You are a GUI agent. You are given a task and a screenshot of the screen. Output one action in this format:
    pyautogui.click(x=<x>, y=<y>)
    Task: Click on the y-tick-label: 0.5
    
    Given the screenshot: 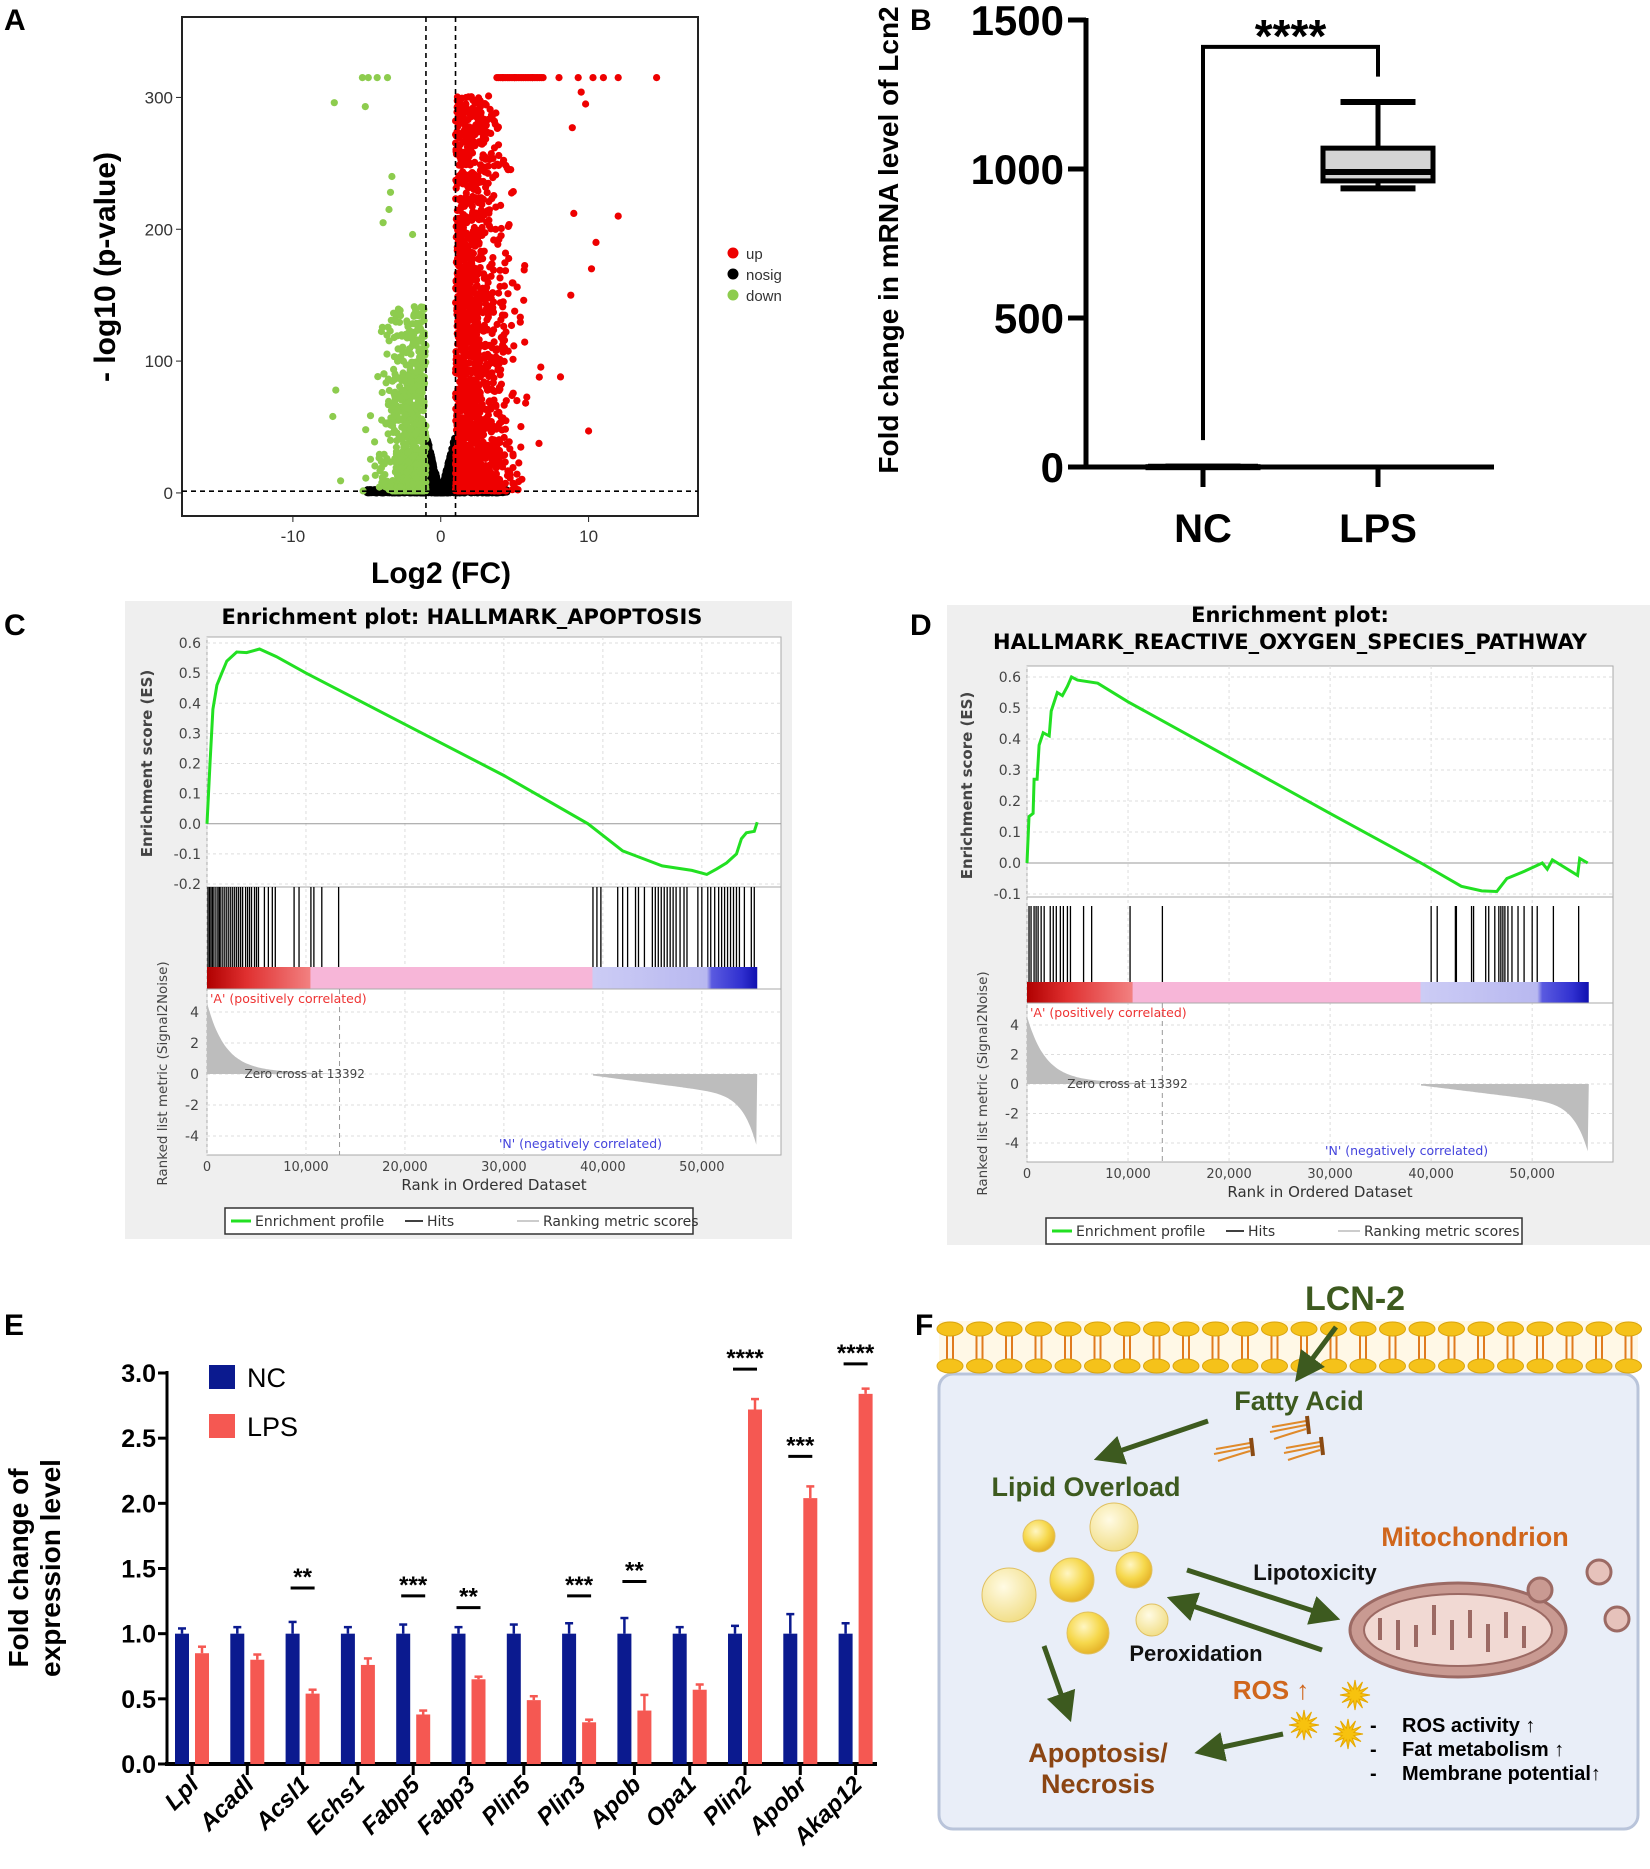 What is the action you would take?
    pyautogui.click(x=138, y=1700)
    